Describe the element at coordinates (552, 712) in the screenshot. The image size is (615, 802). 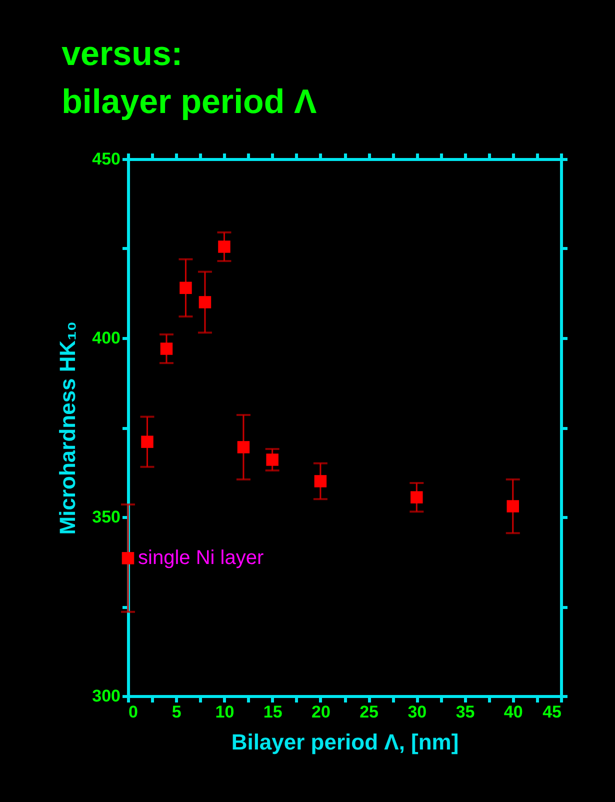
I see `x-tick-label: 45` at that location.